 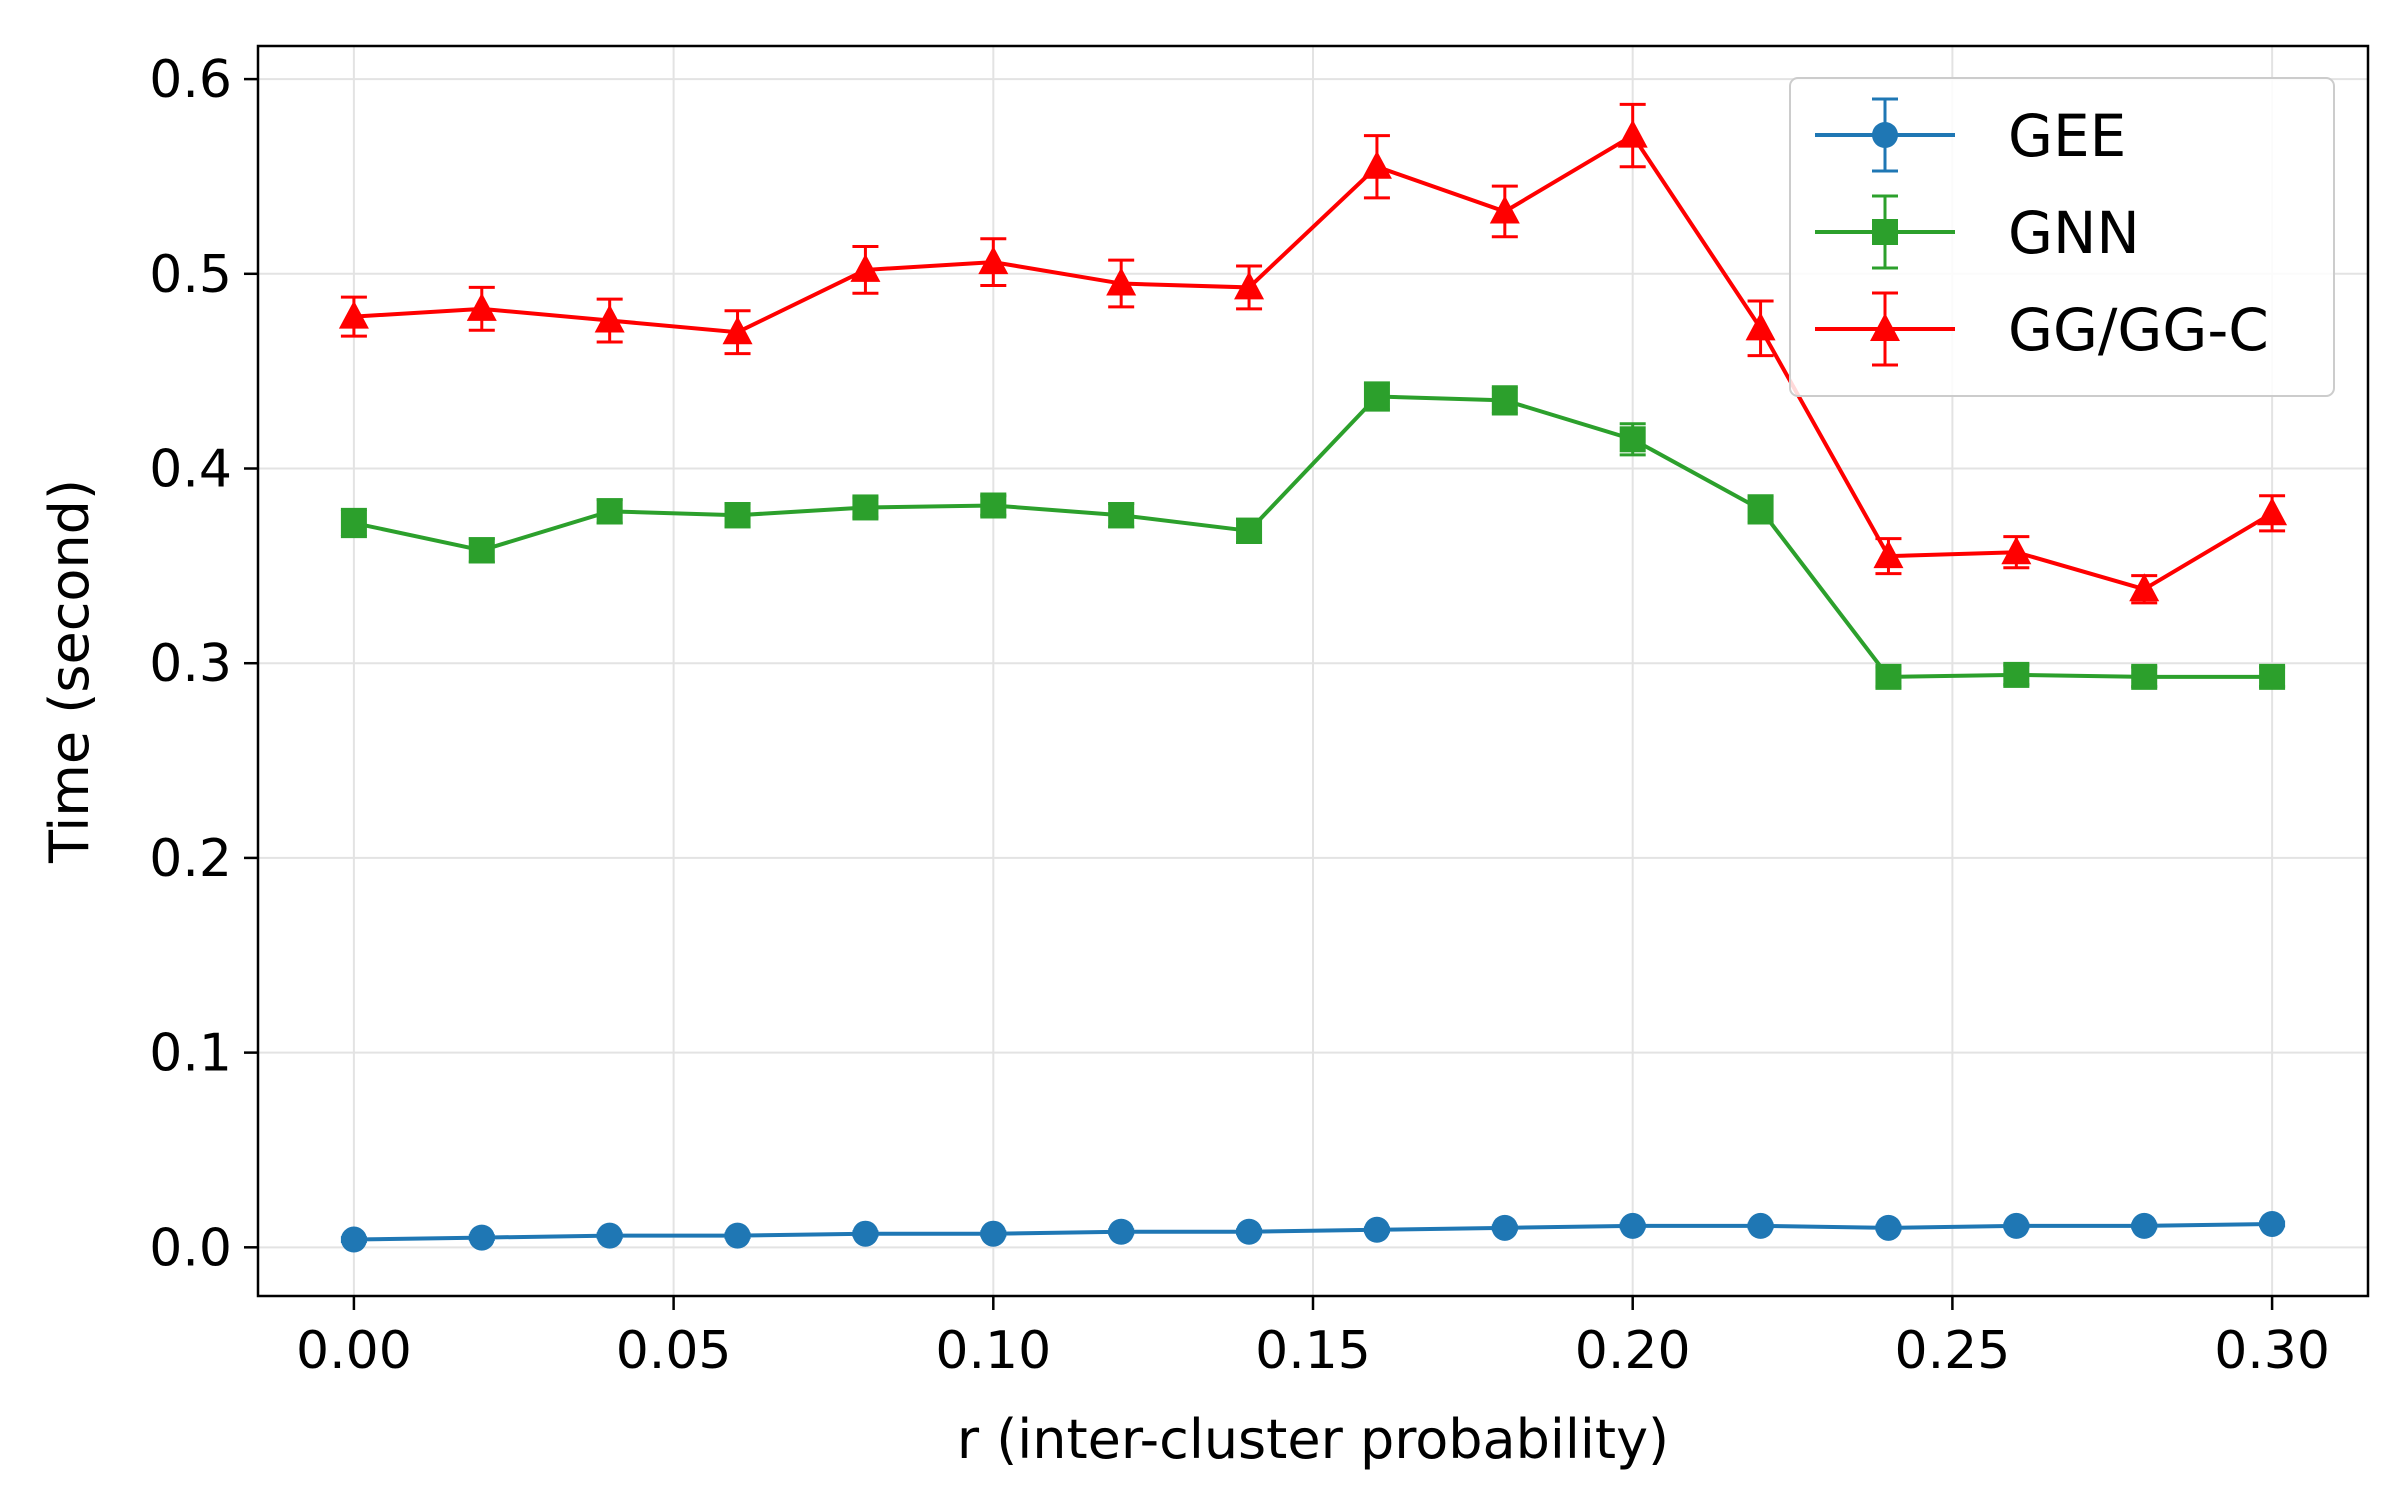 I want to click on legend-label: GNN, so click(x=2074, y=233).